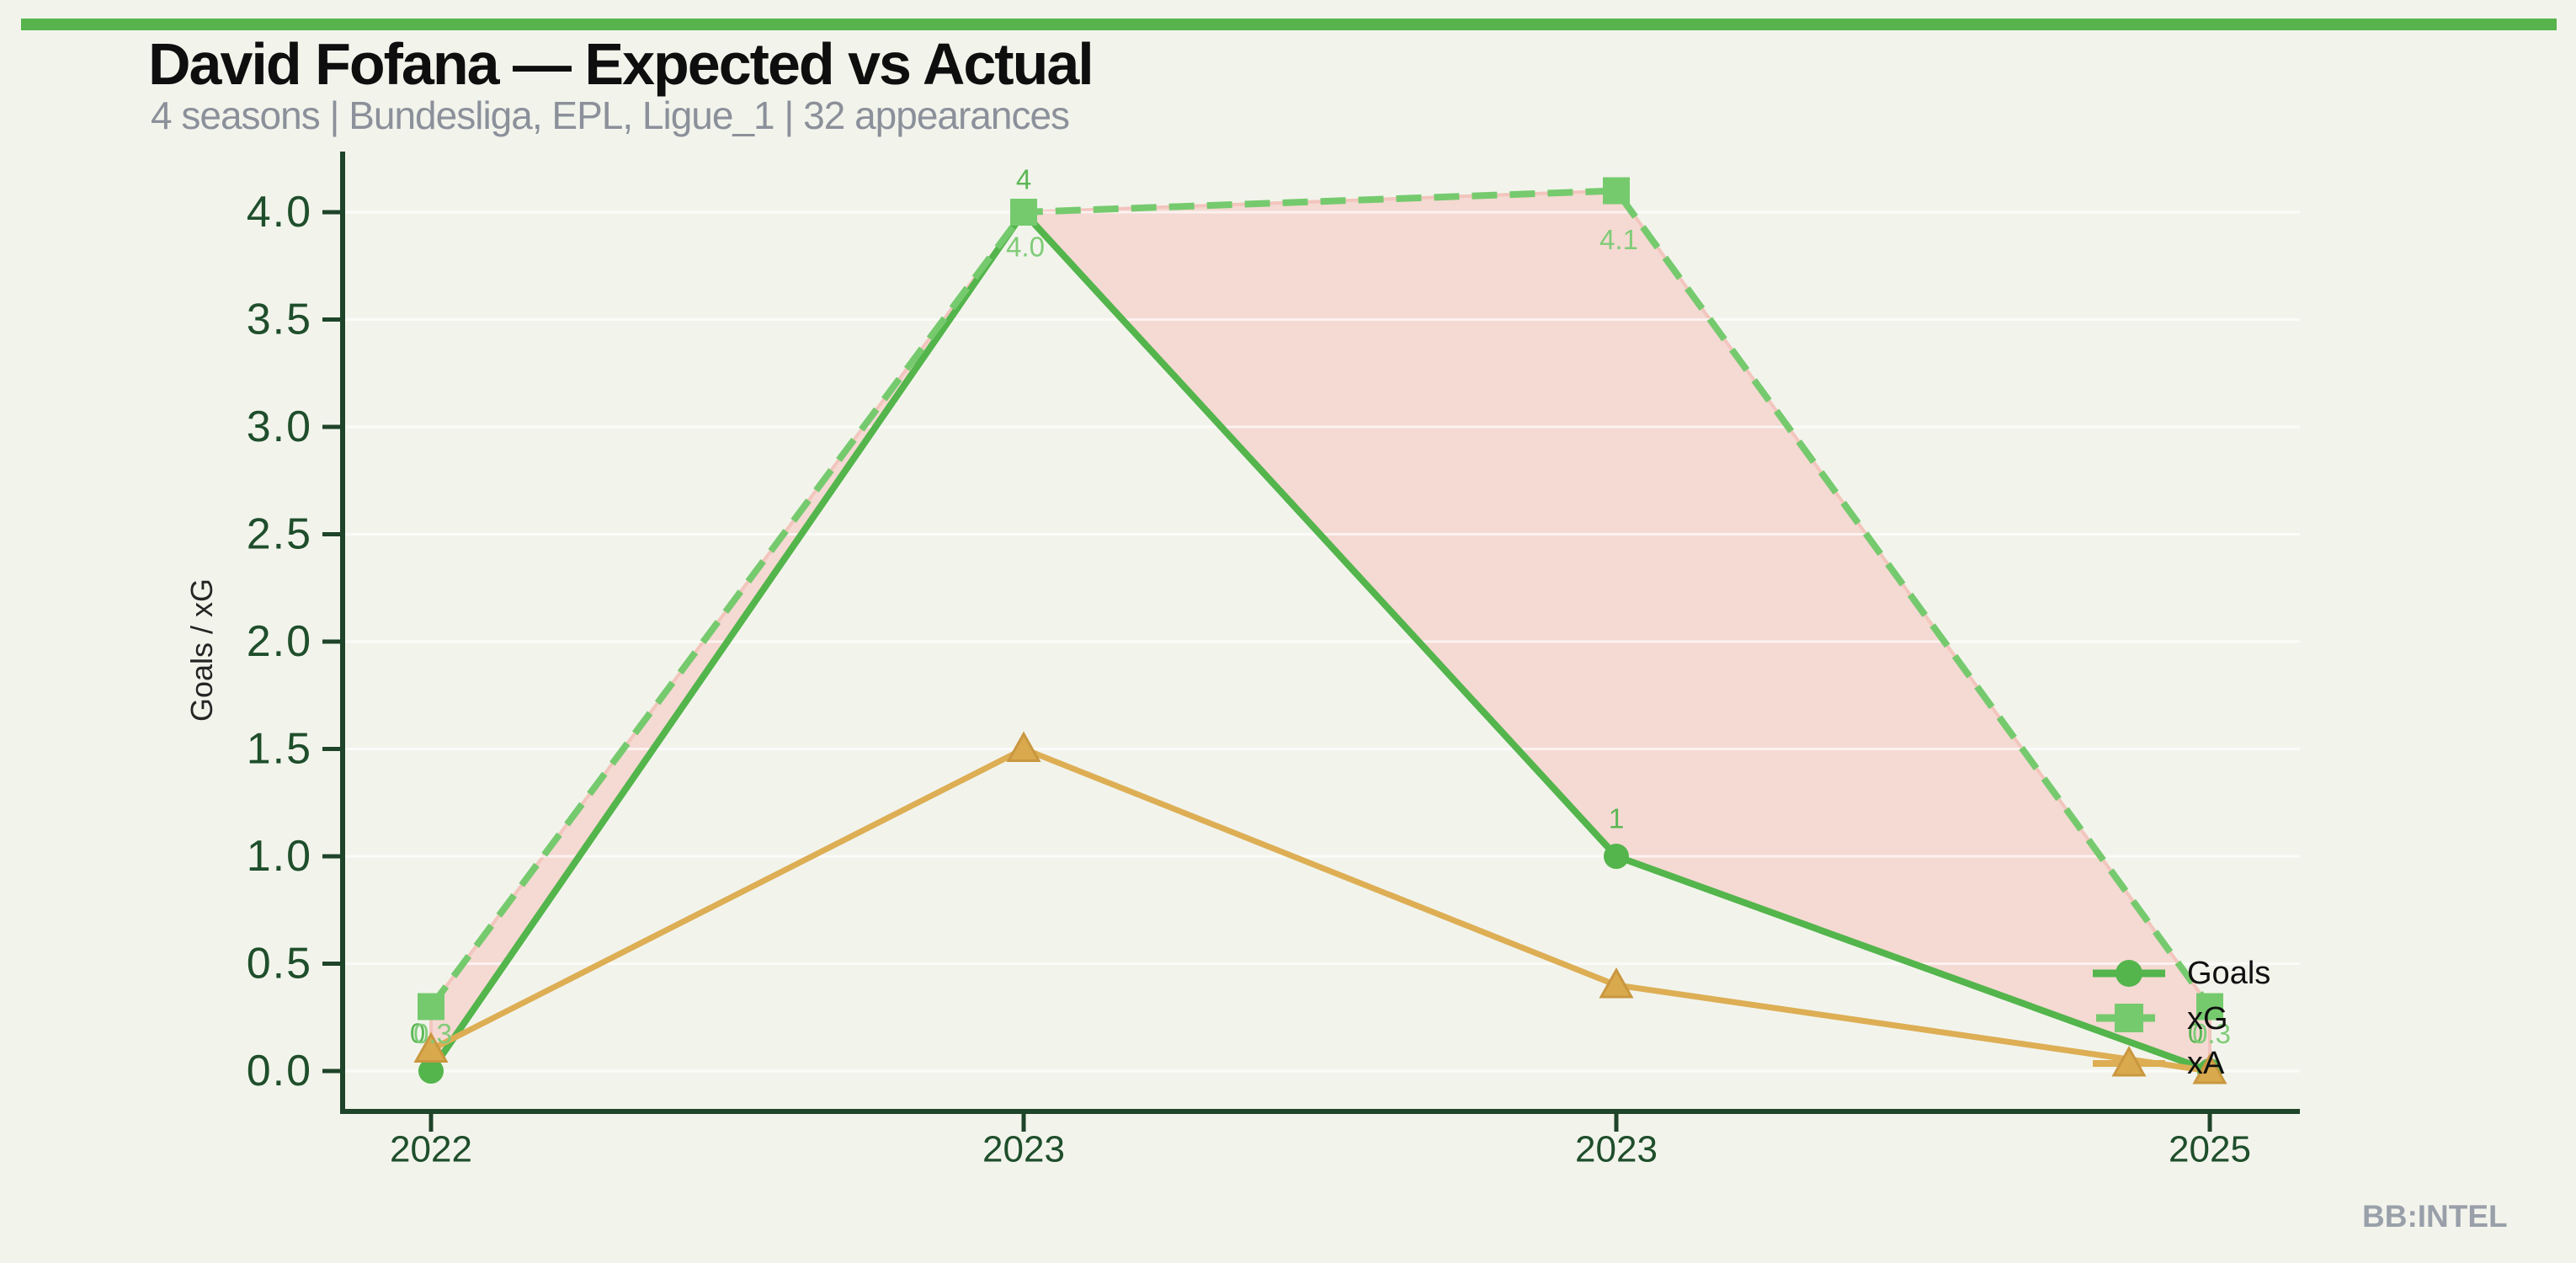 This screenshot has width=2576, height=1263. Describe the element at coordinates (2129, 1061) in the screenshot. I see `legend-xa-marker-icon` at that location.